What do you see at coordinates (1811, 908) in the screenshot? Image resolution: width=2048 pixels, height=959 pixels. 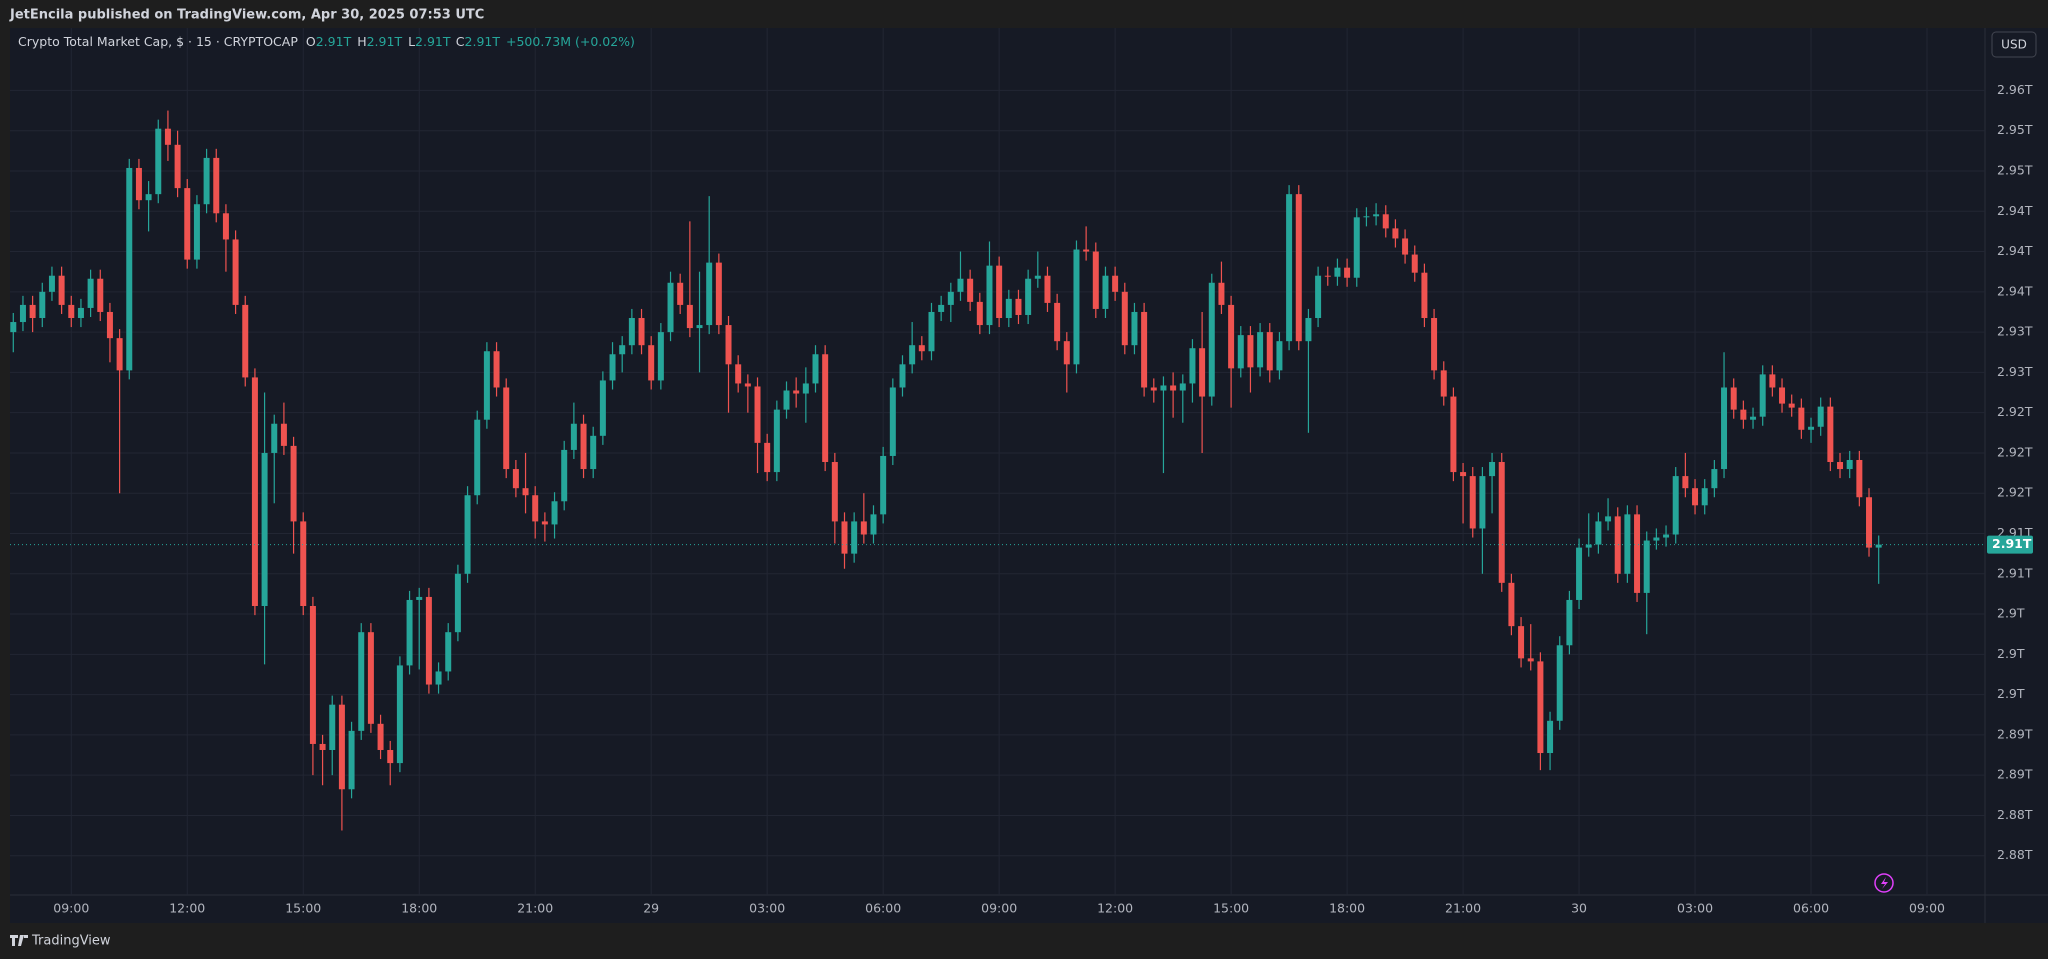 I see `x-tick-label: 06:00` at bounding box center [1811, 908].